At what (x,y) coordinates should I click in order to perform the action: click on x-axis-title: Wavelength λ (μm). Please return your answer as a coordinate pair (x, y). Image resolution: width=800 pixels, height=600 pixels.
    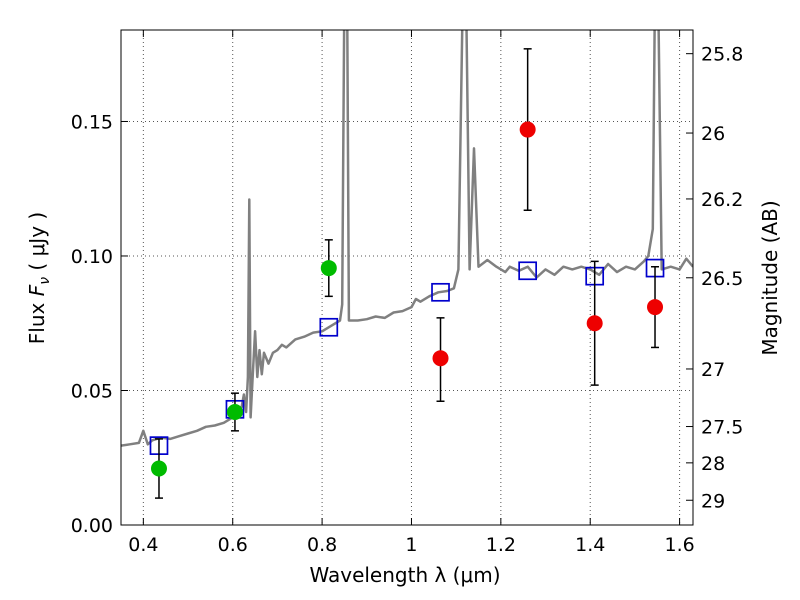
    Looking at the image, I should click on (404, 575).